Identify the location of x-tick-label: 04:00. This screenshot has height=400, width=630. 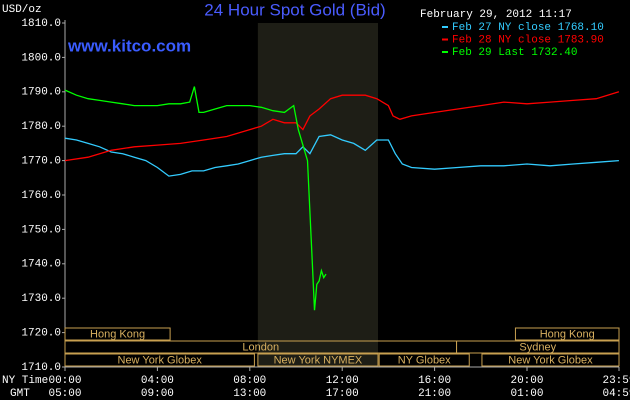
(157, 381).